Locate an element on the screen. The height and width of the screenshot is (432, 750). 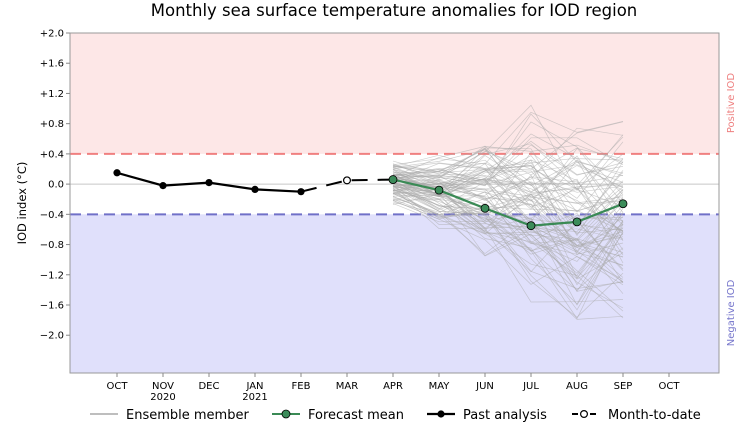
positive-iod-label: Positive IOD is located at coordinates (731, 103).